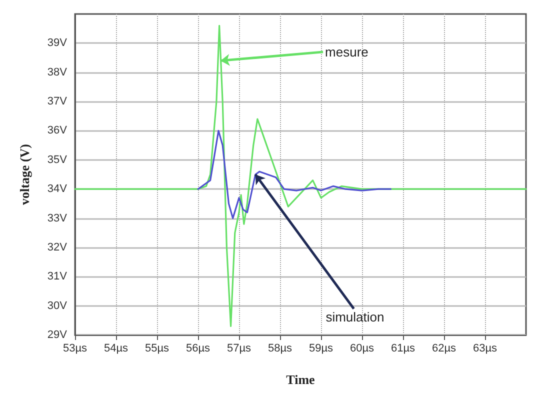 This screenshot has width=537, height=405. Describe the element at coordinates (57, 306) in the screenshot. I see `y-tick-label: 30V` at that location.